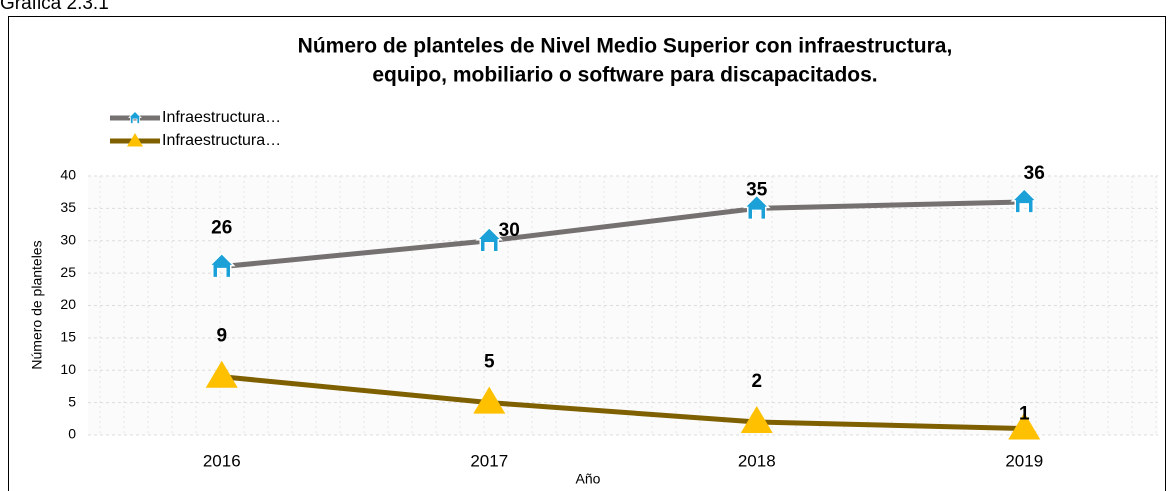  Describe the element at coordinates (1024, 460) in the screenshot. I see `x-tick-label: 2019` at that location.